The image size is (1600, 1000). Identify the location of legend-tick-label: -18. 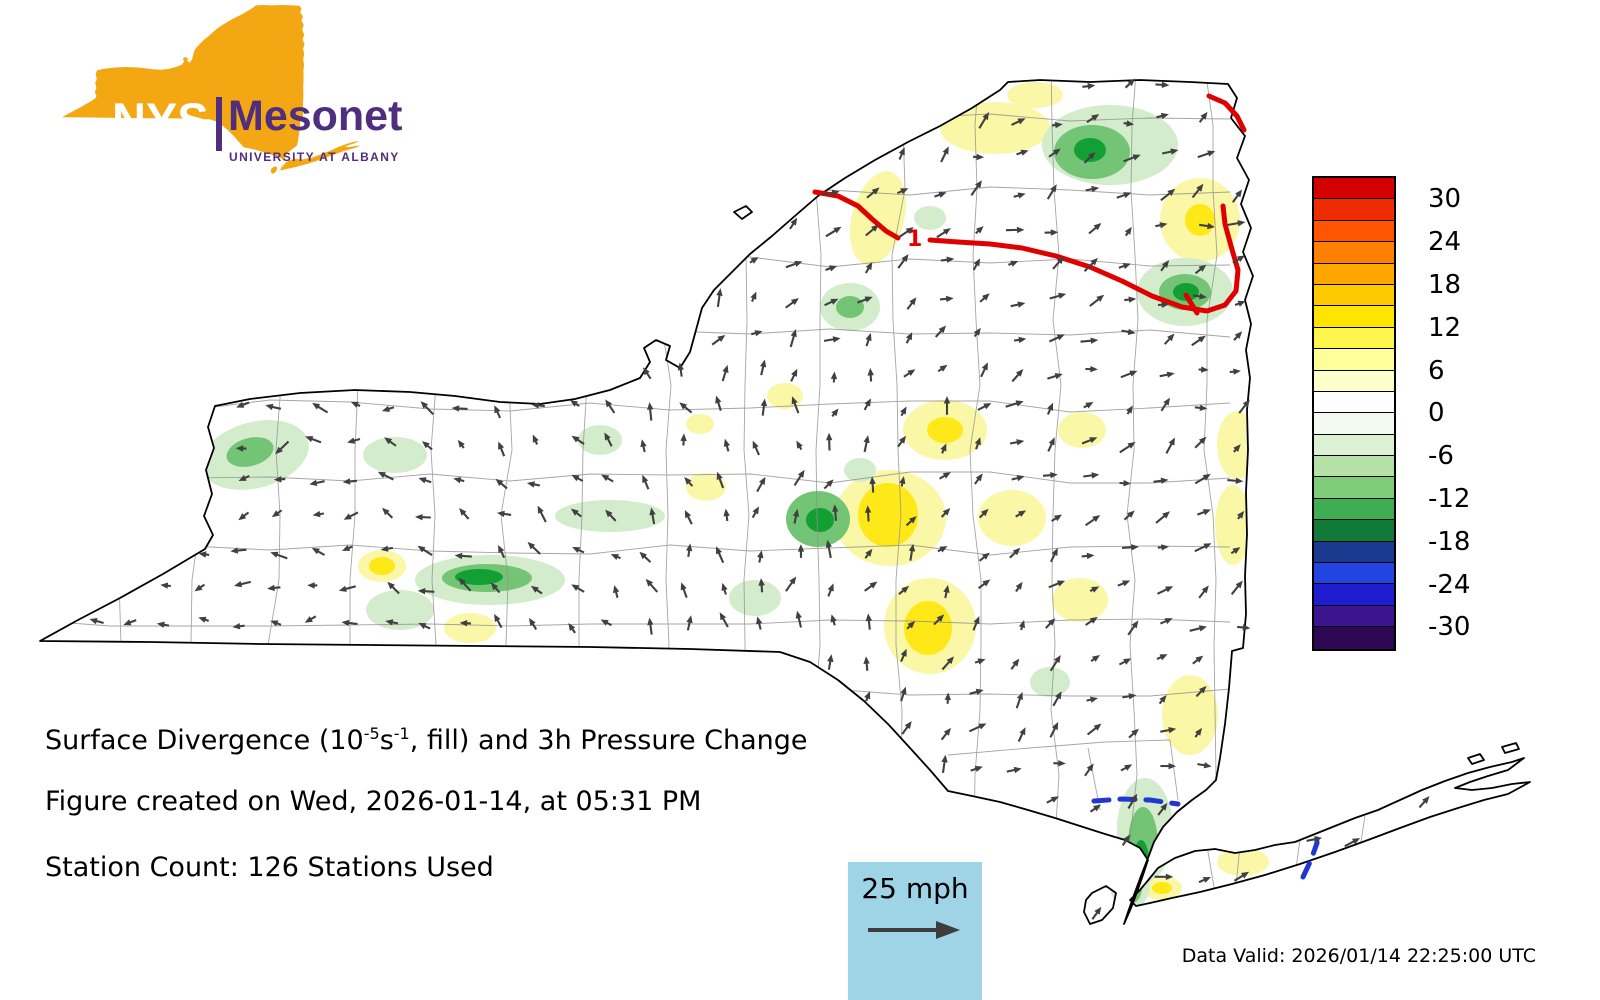
(1449, 541).